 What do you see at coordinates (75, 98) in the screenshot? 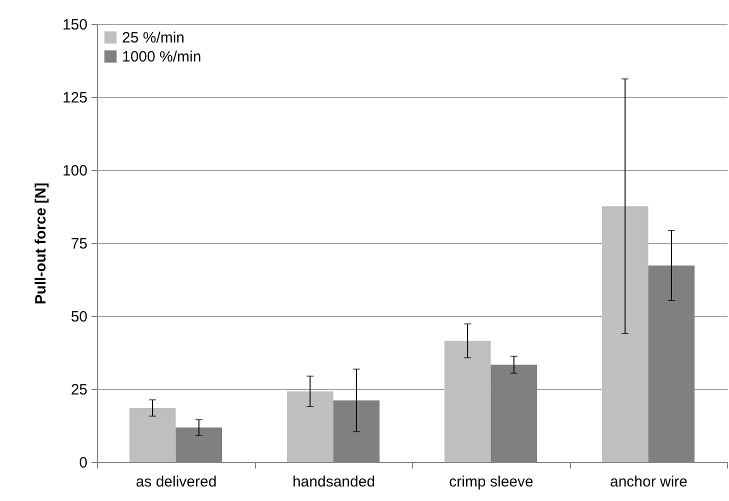
I see `y-tick-label: 125` at bounding box center [75, 98].